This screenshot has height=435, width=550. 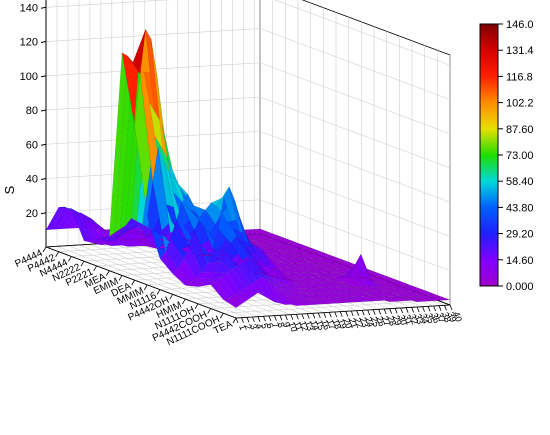 What do you see at coordinates (419, 319) in the screenshot?
I see `anion-tick-label: 33` at bounding box center [419, 319].